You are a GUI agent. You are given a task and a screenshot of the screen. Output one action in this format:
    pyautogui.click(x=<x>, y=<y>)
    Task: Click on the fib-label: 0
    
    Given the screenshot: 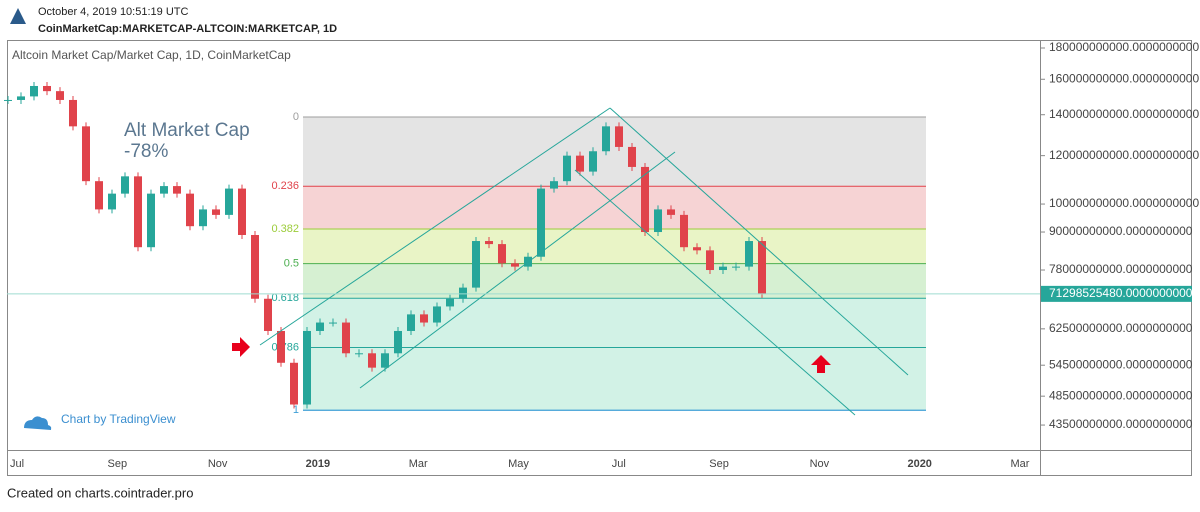 What is the action you would take?
    pyautogui.click(x=296, y=117)
    